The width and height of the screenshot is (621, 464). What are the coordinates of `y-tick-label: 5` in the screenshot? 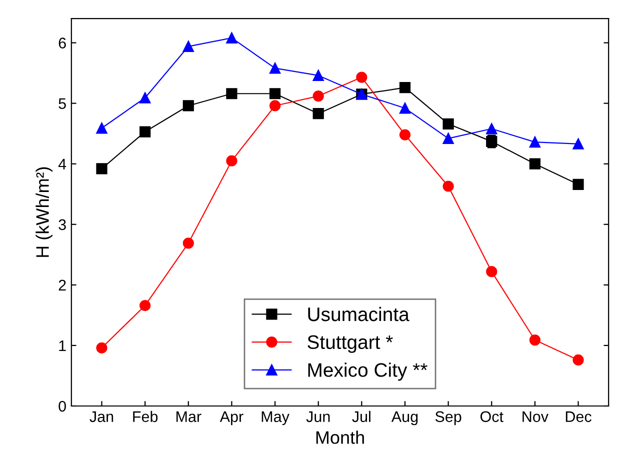 It's located at (62, 103).